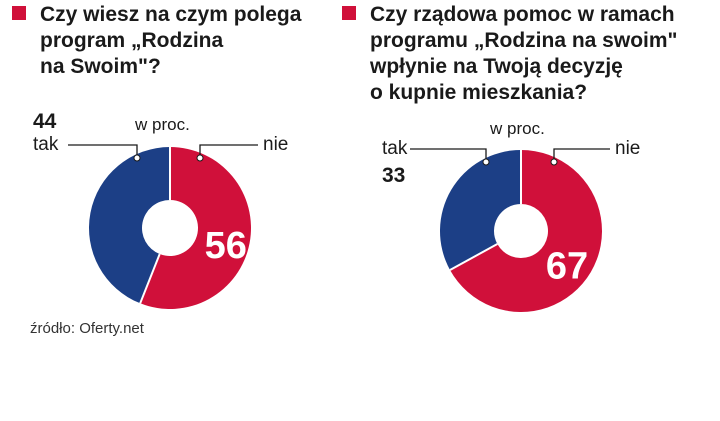 The width and height of the screenshot is (720, 421). I want to click on donut-chart-left: 56, so click(163, 226).